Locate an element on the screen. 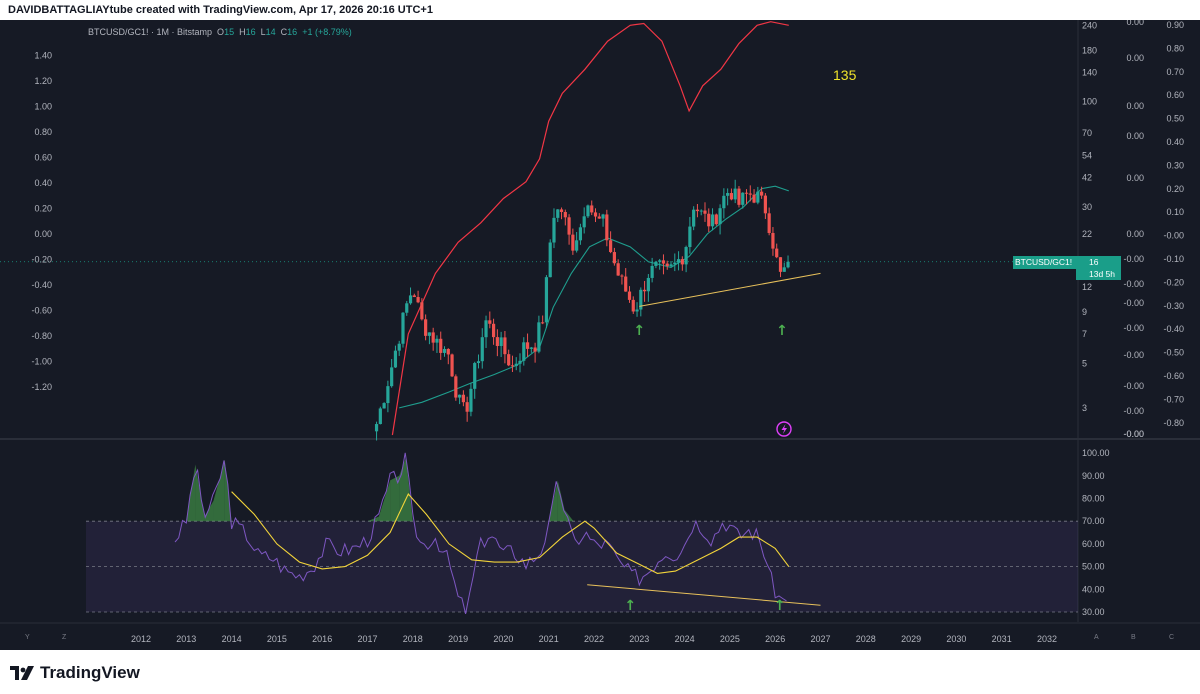 This screenshot has width=1200, height=694. right-axis-tick: 12 is located at coordinates (1087, 287).